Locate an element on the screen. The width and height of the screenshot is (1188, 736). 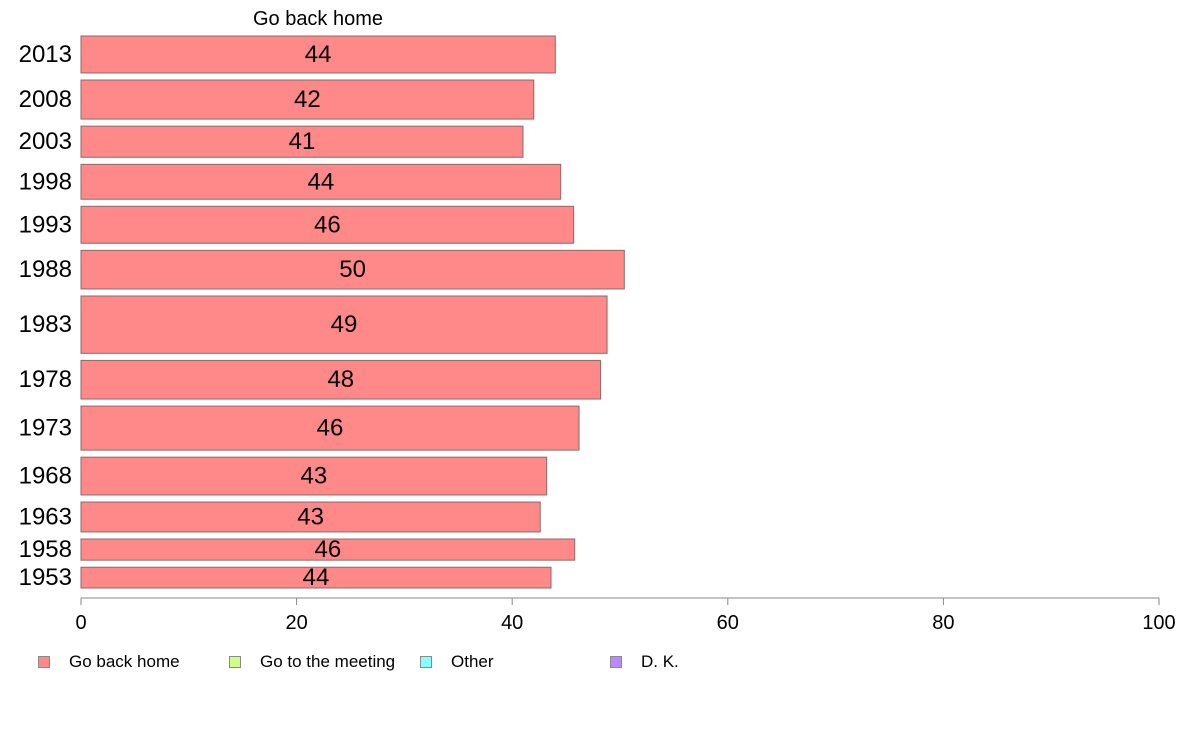
bar-1988 is located at coordinates (352, 269).